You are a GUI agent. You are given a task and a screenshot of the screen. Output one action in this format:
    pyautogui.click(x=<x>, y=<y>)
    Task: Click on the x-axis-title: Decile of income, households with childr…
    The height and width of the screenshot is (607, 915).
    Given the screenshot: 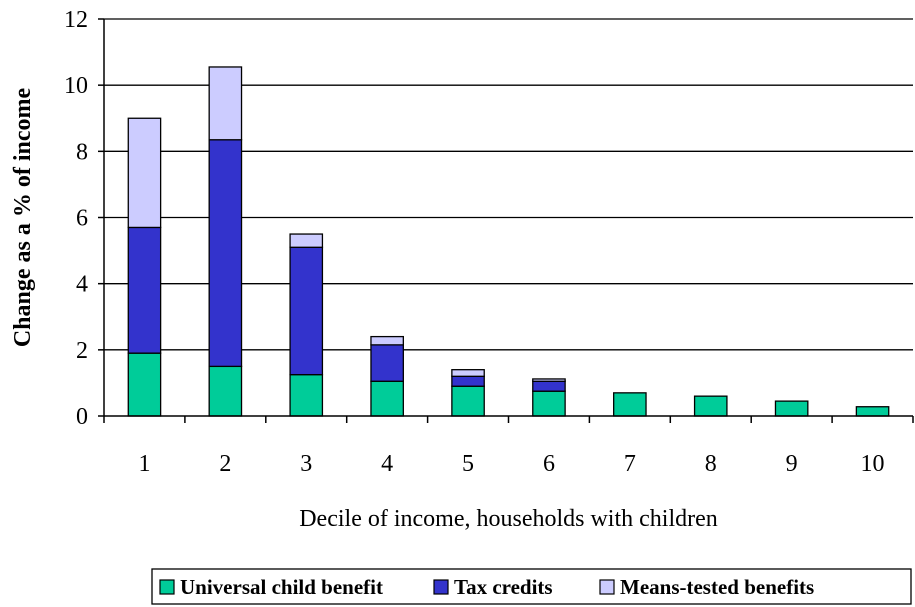 What is the action you would take?
    pyautogui.click(x=508, y=519)
    